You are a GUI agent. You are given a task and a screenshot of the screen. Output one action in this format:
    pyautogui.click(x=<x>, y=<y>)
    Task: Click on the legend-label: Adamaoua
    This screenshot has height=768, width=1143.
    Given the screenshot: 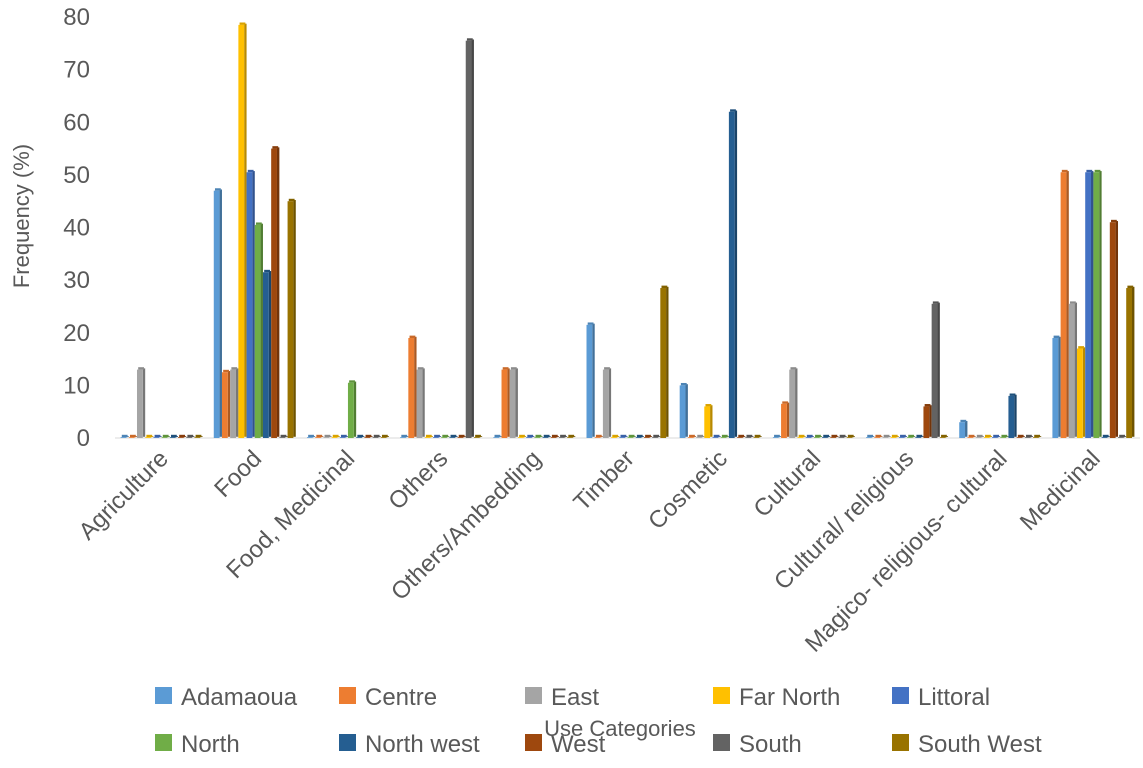 What is the action you would take?
    pyautogui.click(x=239, y=697)
    